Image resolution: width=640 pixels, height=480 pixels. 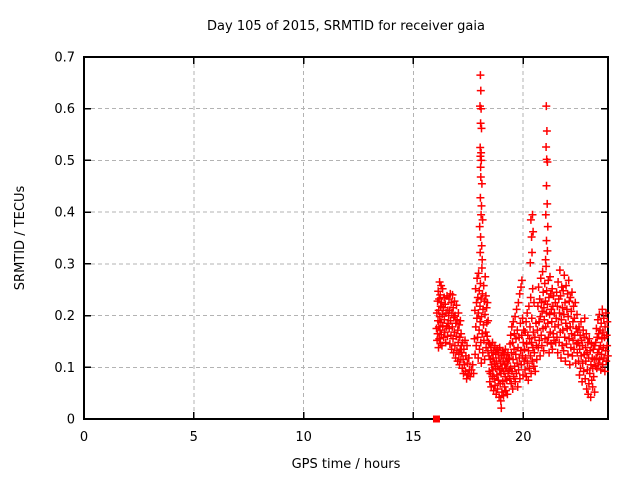 What do you see at coordinates (523, 437) in the screenshot?
I see `x-tick-label: 20` at bounding box center [523, 437].